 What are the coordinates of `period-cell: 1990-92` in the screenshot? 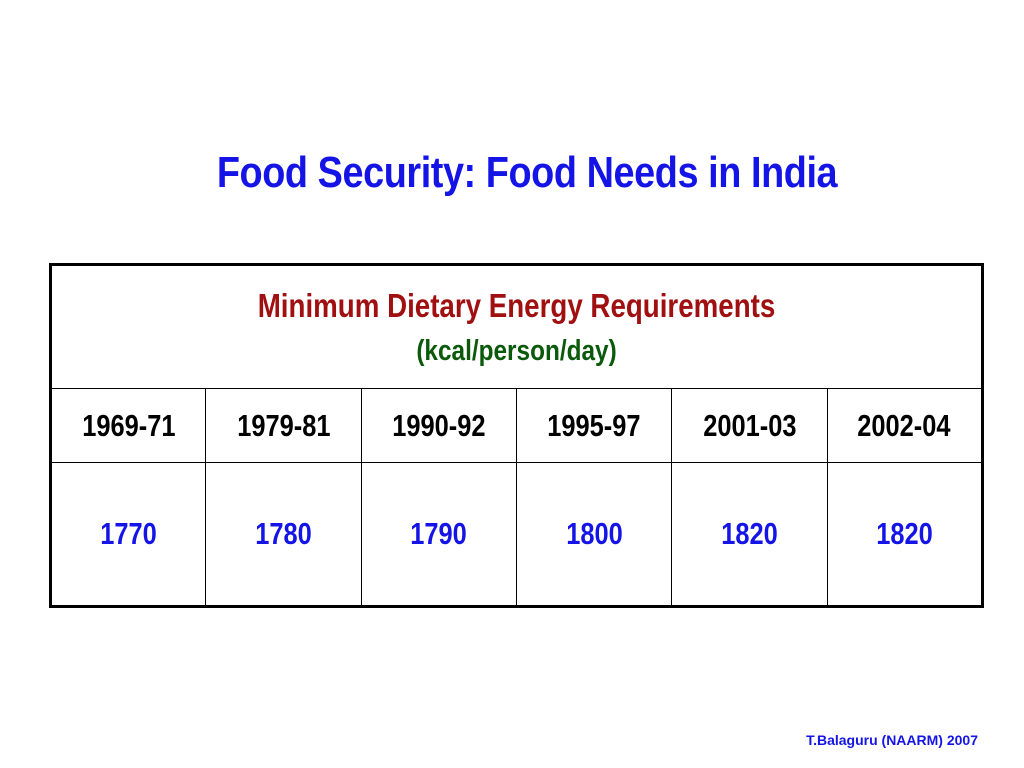 It's located at (438, 425).